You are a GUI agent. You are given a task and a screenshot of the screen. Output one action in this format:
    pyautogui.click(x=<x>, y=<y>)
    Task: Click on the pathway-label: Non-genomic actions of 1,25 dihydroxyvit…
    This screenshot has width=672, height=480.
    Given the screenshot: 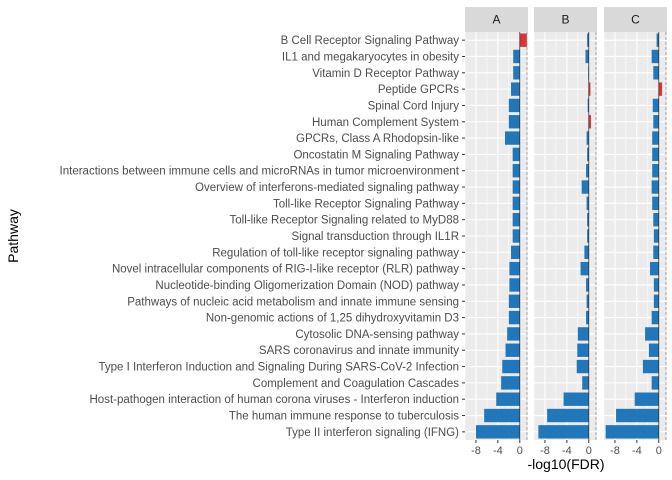 What is the action you would take?
    pyautogui.click(x=332, y=319)
    